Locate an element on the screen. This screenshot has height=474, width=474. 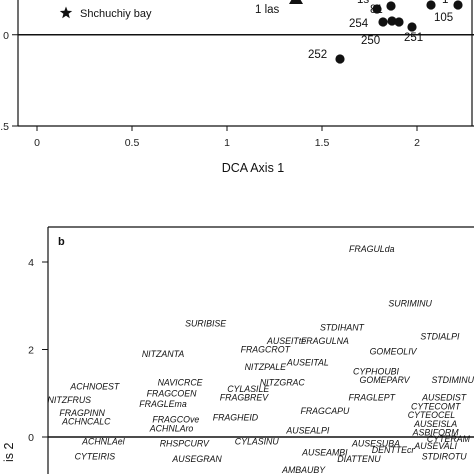
species-label: RHSPCURV is located at coordinates (185, 444).